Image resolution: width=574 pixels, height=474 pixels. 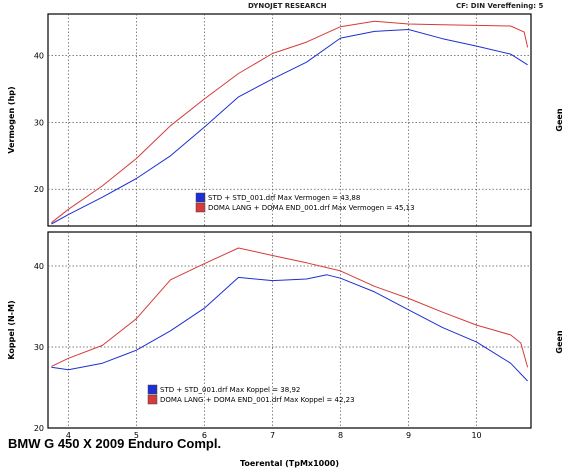 I want to click on torque-y-tick-label: 20, so click(x=39, y=428).